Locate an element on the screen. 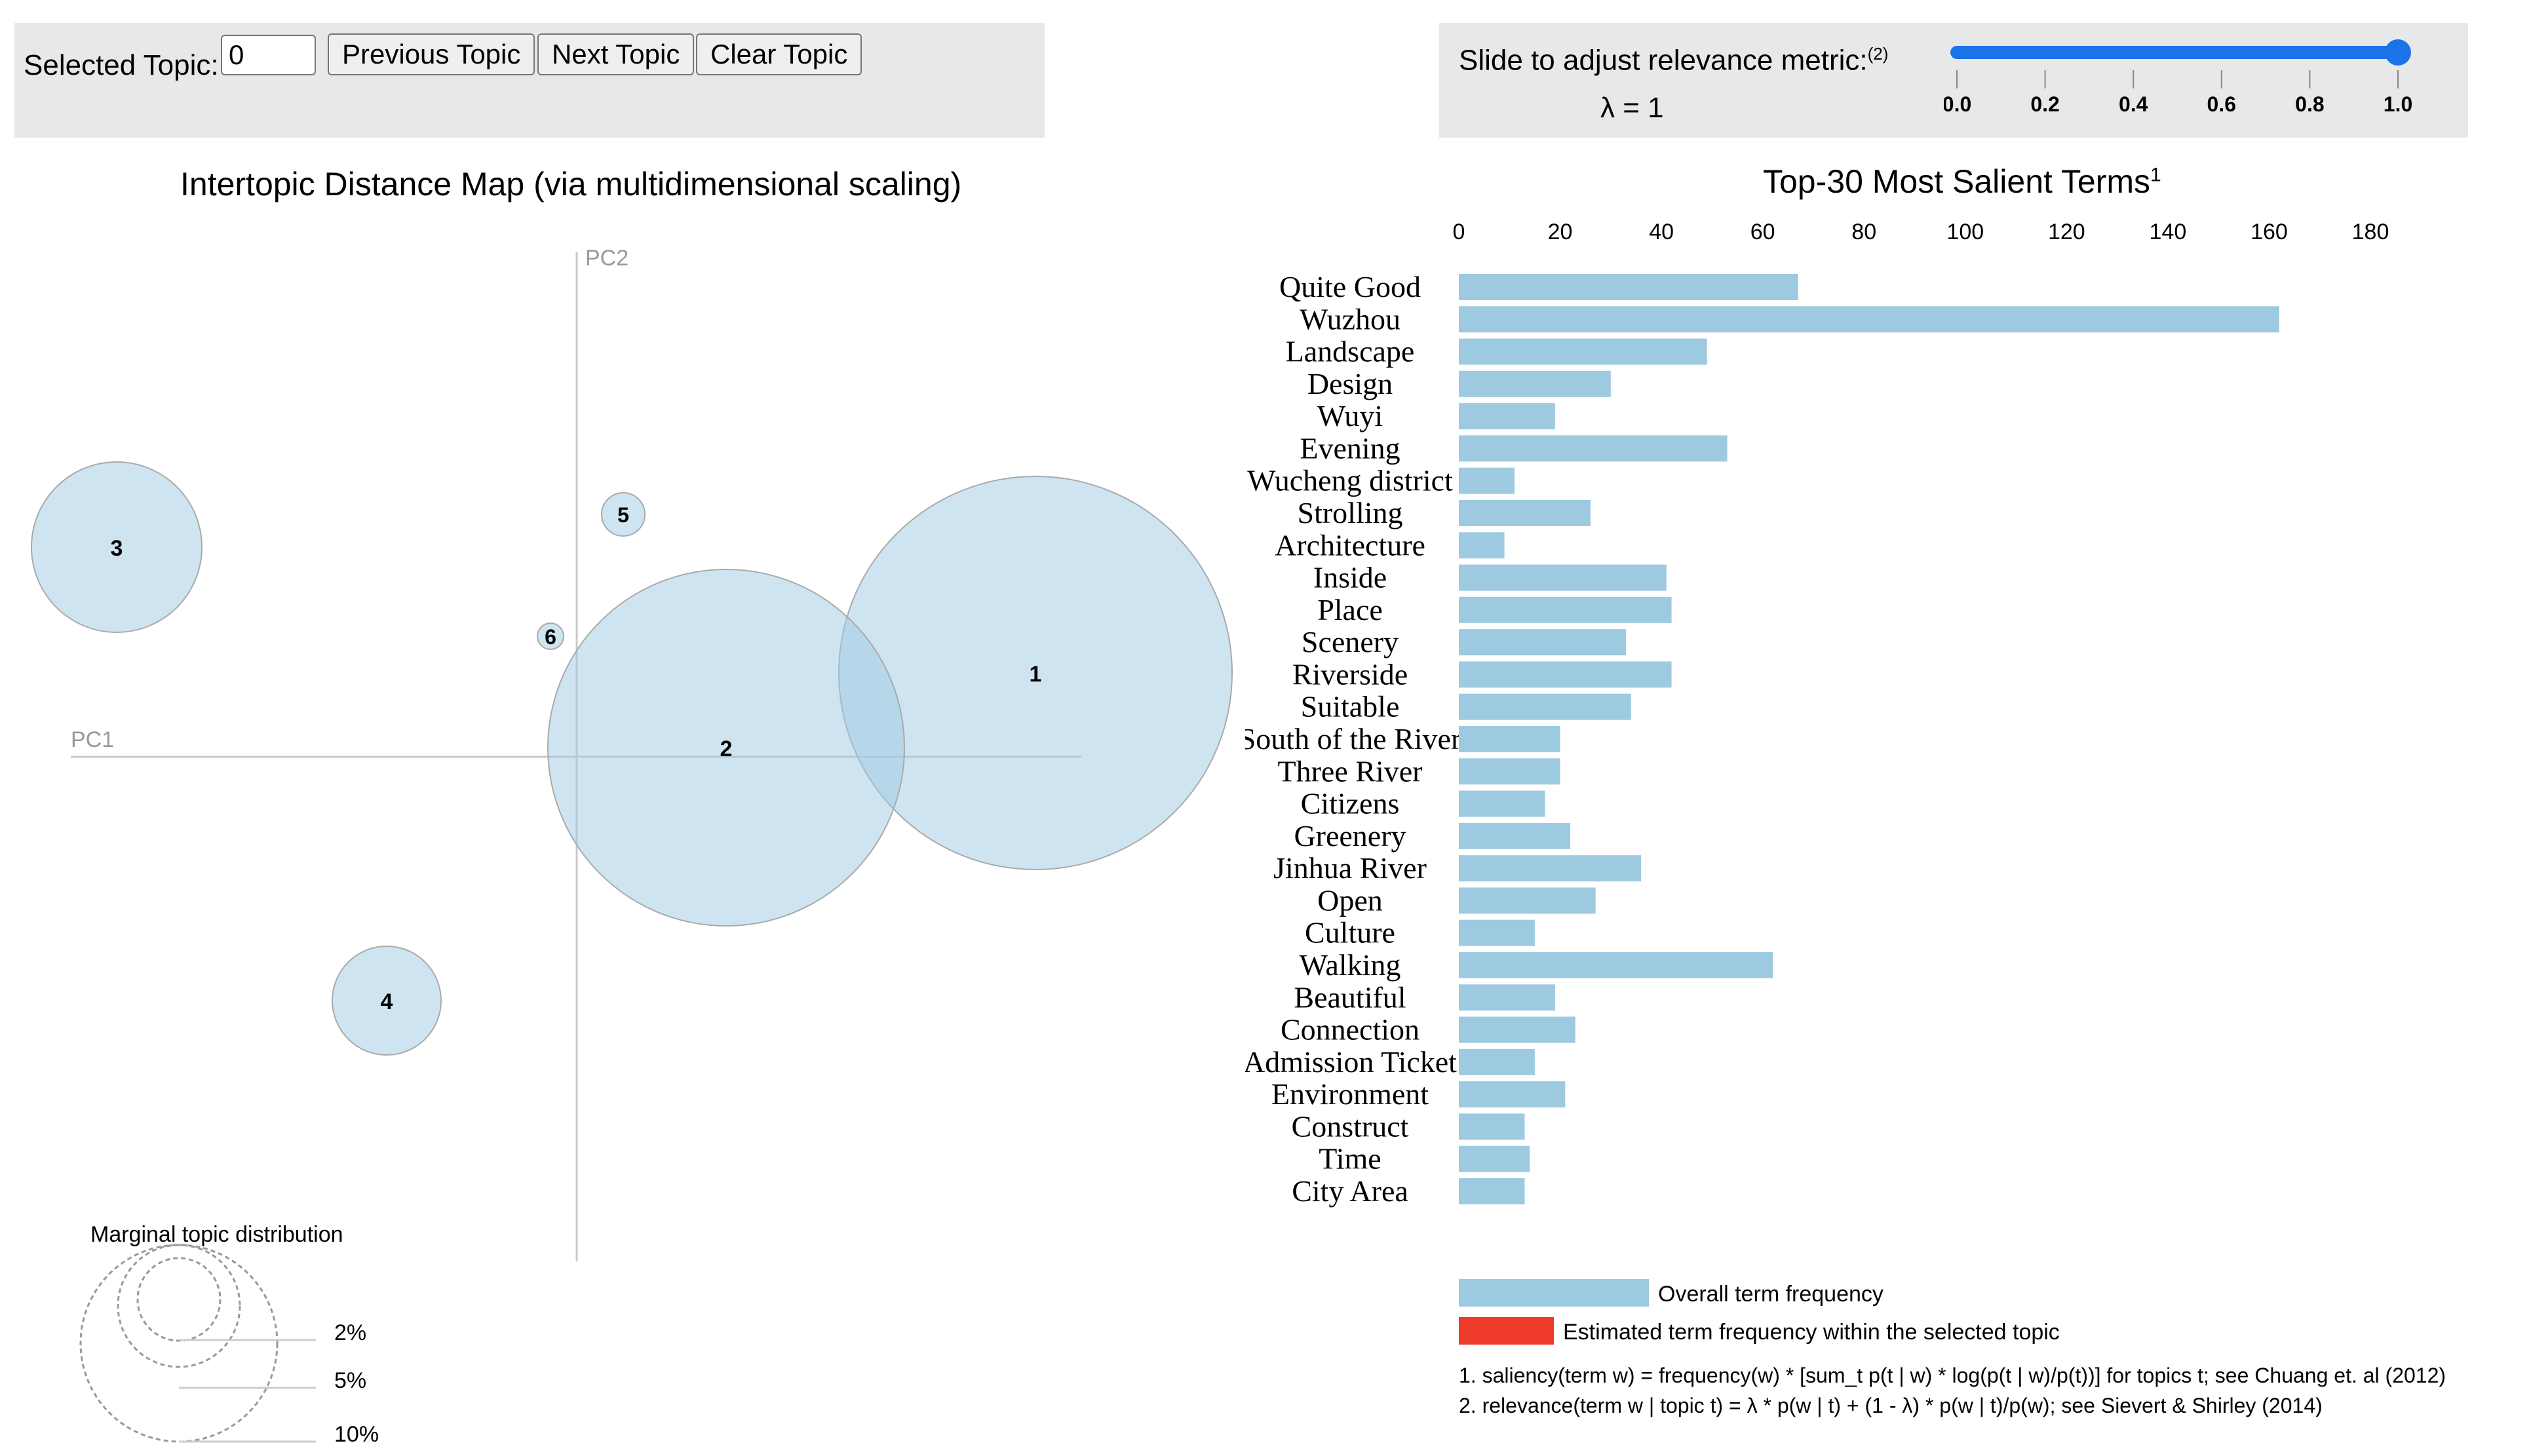  next-topic-button: Next Topic is located at coordinates (616, 54).